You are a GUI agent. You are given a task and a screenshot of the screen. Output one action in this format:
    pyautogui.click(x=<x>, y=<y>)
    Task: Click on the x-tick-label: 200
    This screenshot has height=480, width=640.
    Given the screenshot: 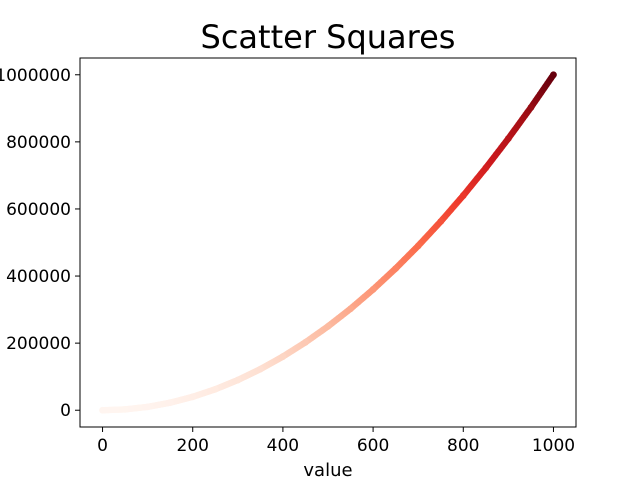 What is the action you would take?
    pyautogui.click(x=193, y=446)
    